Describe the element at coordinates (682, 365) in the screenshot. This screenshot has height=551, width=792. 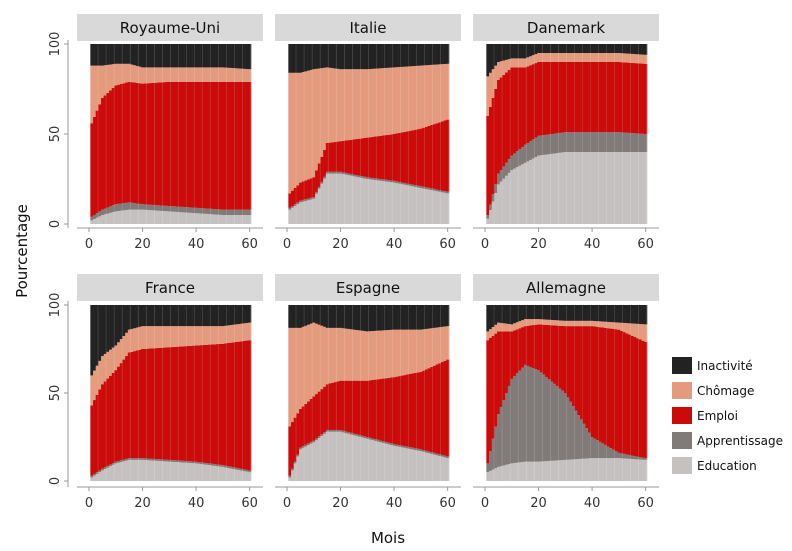
I see `legend-swatch` at that location.